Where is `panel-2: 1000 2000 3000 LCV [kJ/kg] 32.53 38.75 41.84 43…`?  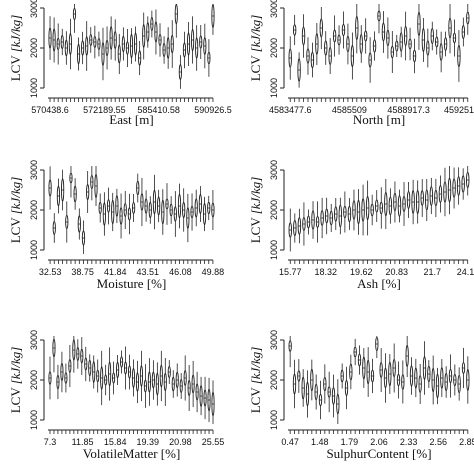 panel-2: 1000 2000 3000 LCV [kJ/kg] 32.53 38.75 41.84 43… is located at coordinates (116, 225).